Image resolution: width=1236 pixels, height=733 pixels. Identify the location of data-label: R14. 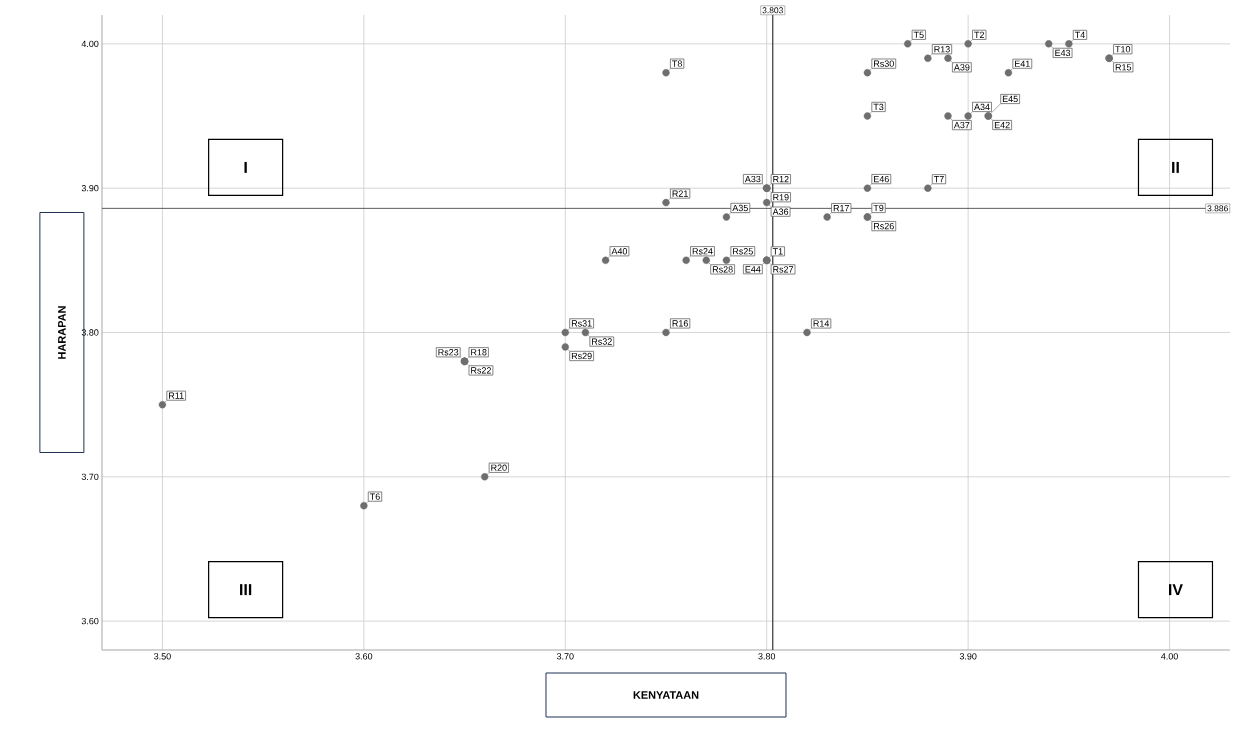
(821, 323).